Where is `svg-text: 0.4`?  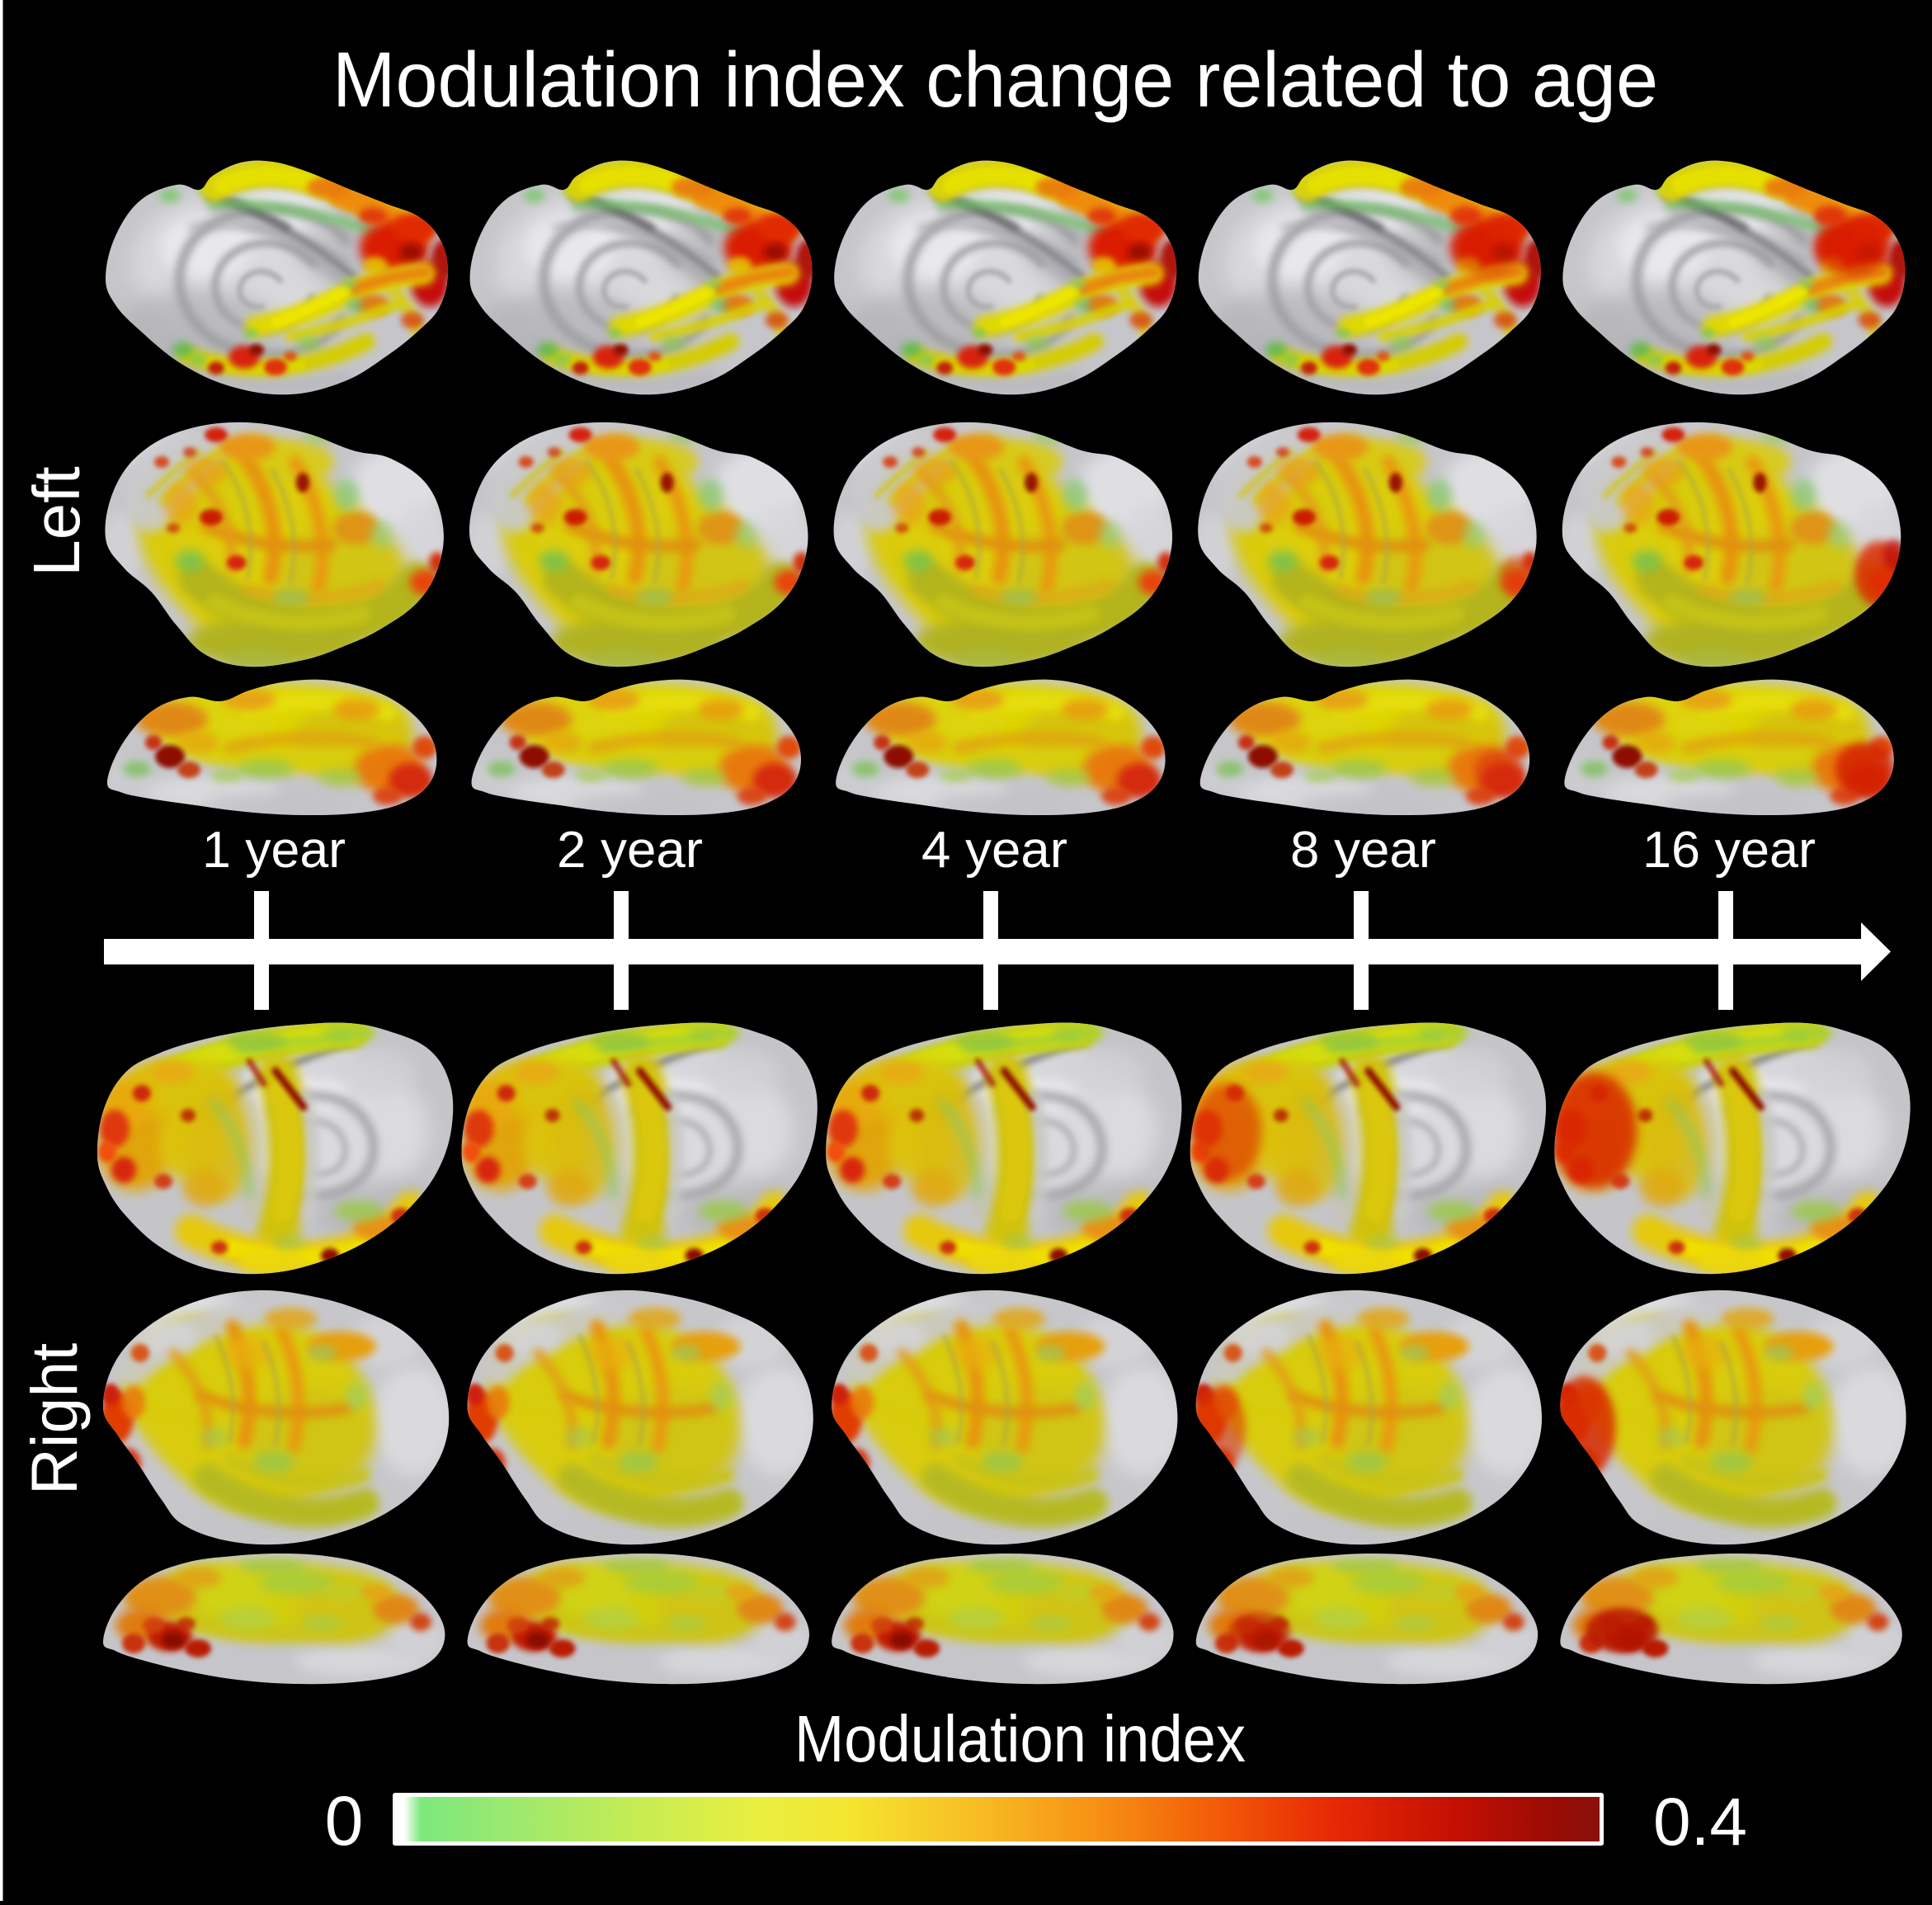 svg-text: 0.4 is located at coordinates (1700, 1822).